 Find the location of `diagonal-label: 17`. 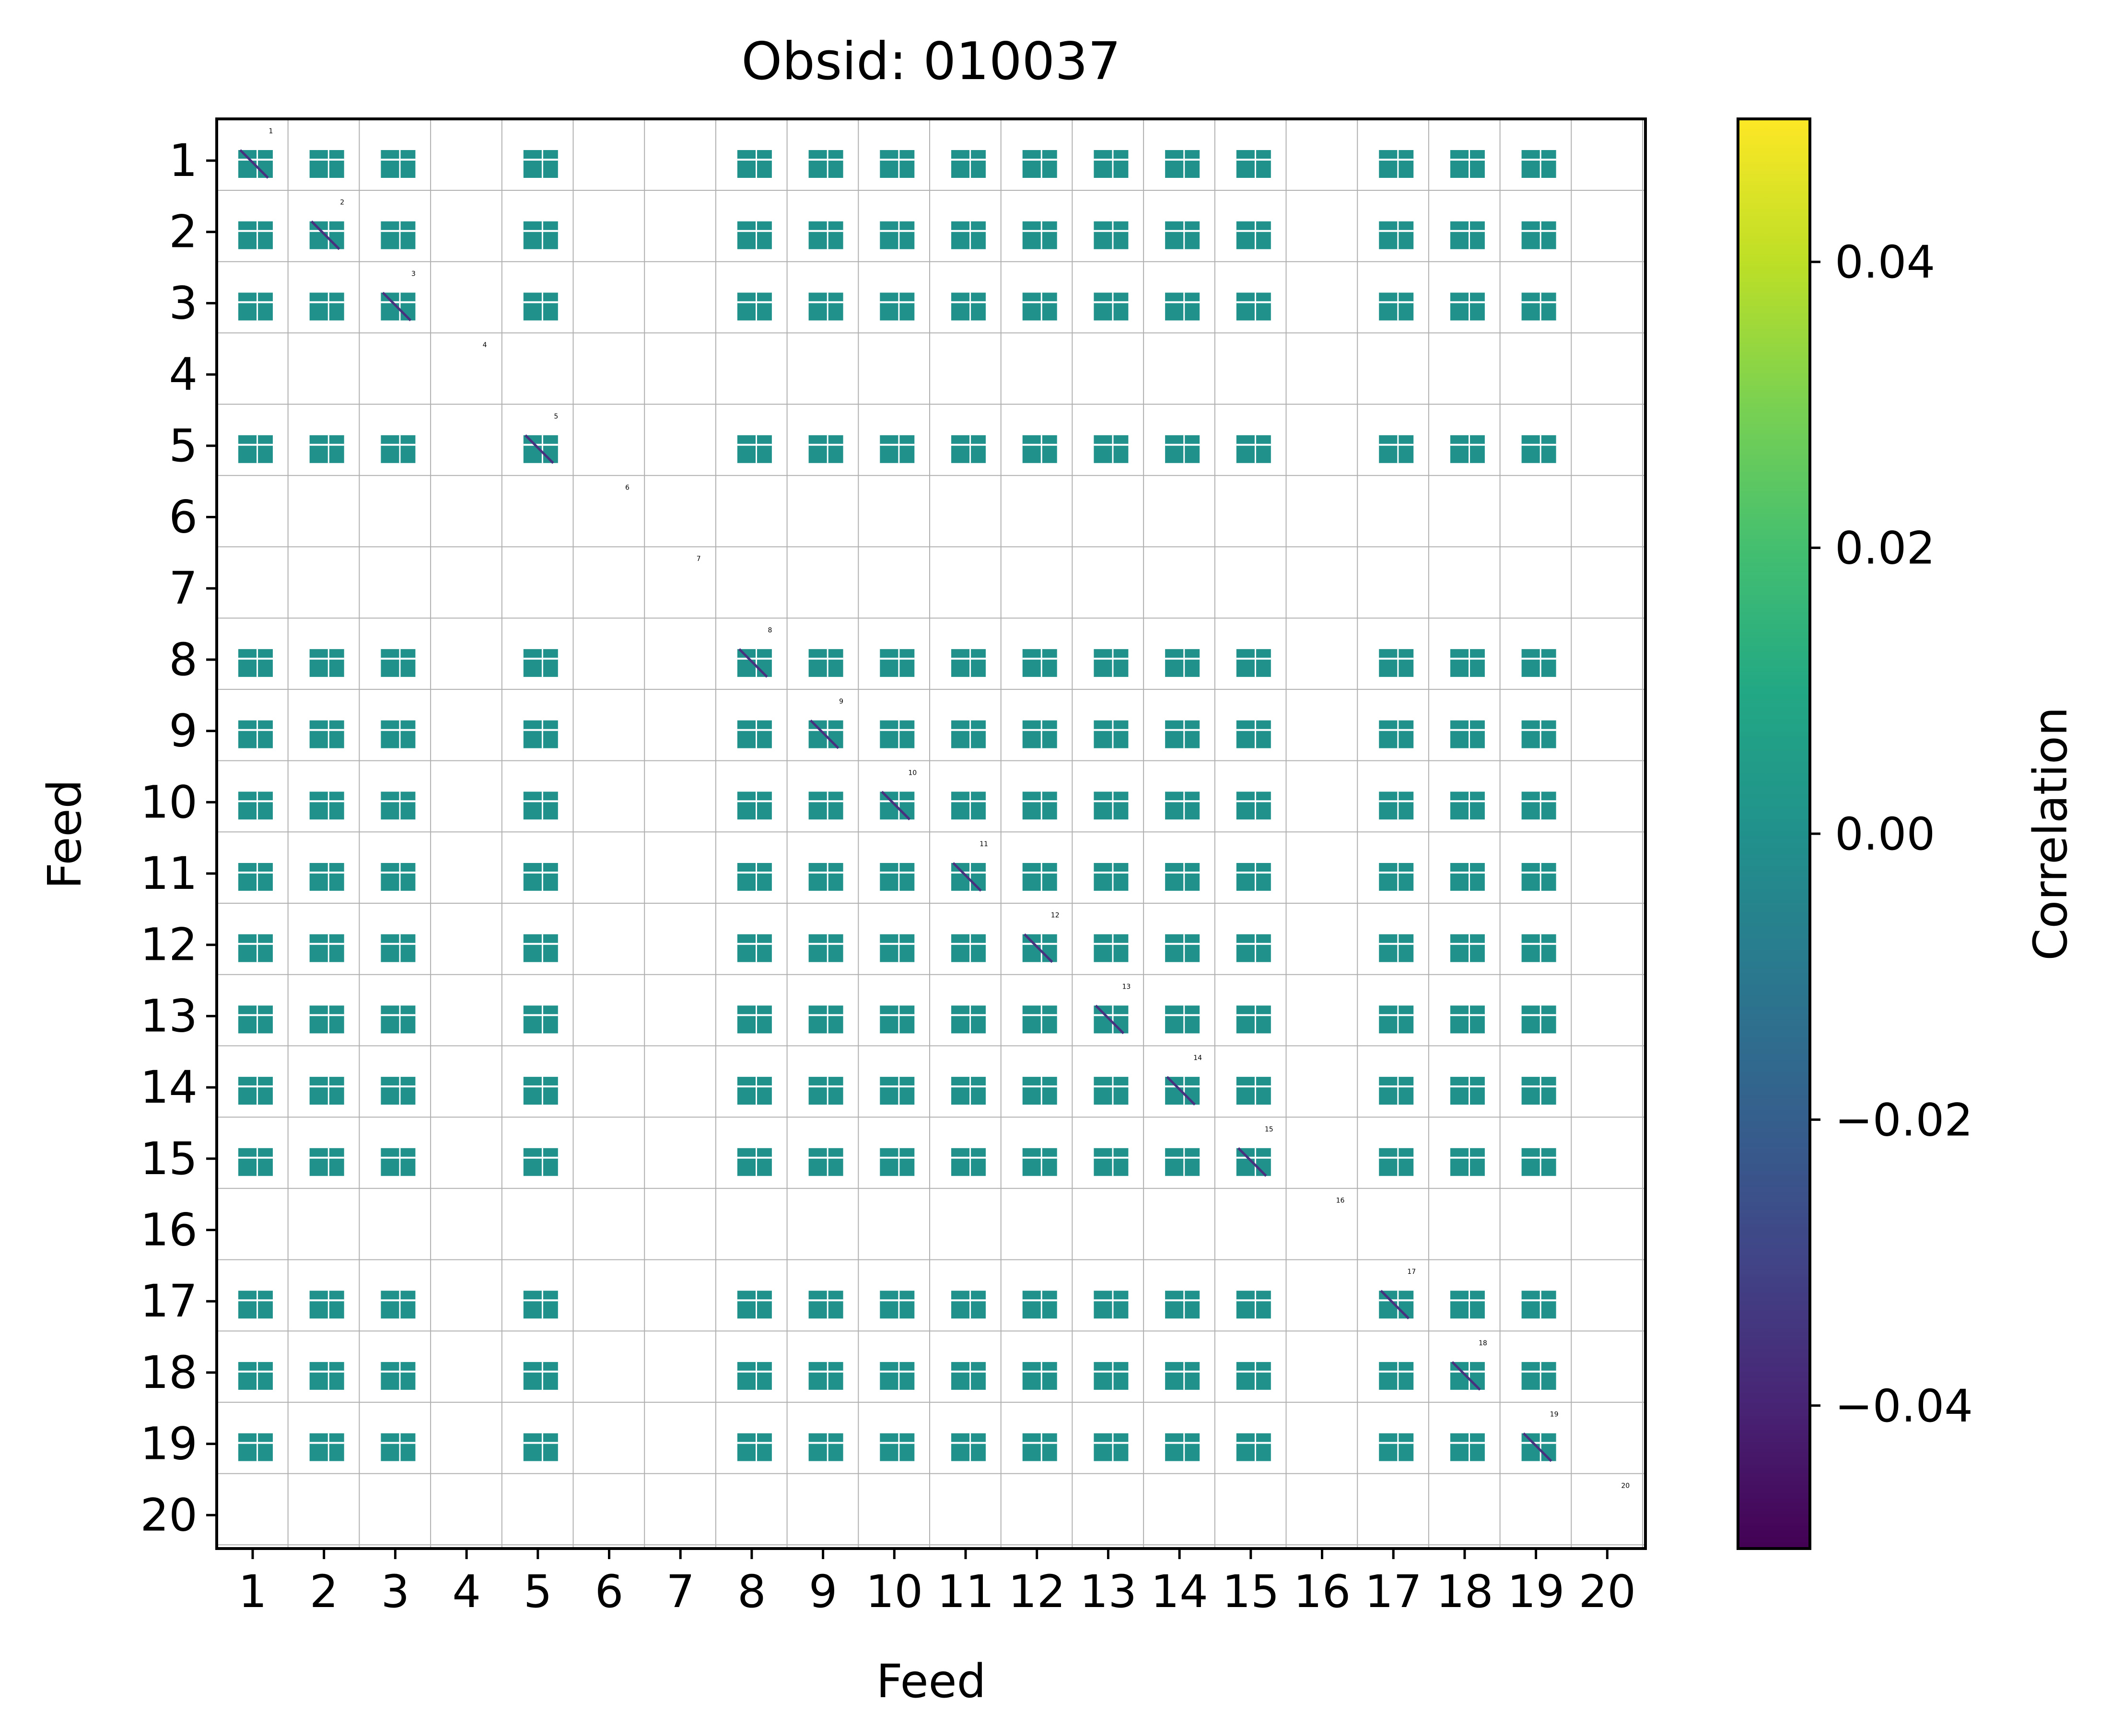

diagonal-label: 17 is located at coordinates (1411, 1272).